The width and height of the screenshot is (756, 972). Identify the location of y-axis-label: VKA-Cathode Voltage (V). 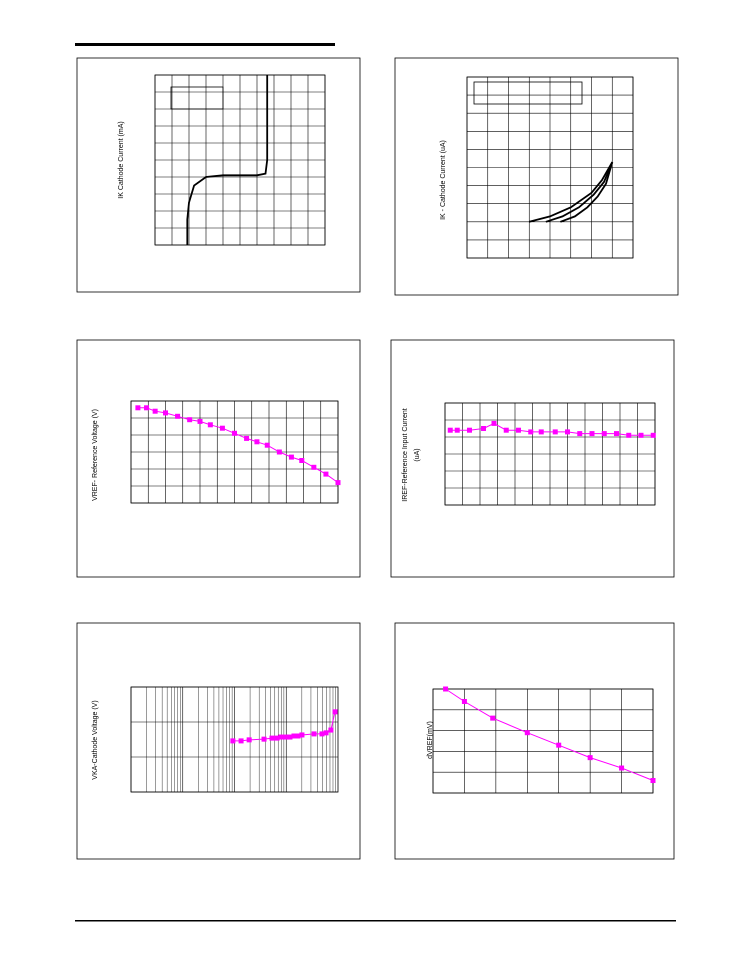
(95, 739).